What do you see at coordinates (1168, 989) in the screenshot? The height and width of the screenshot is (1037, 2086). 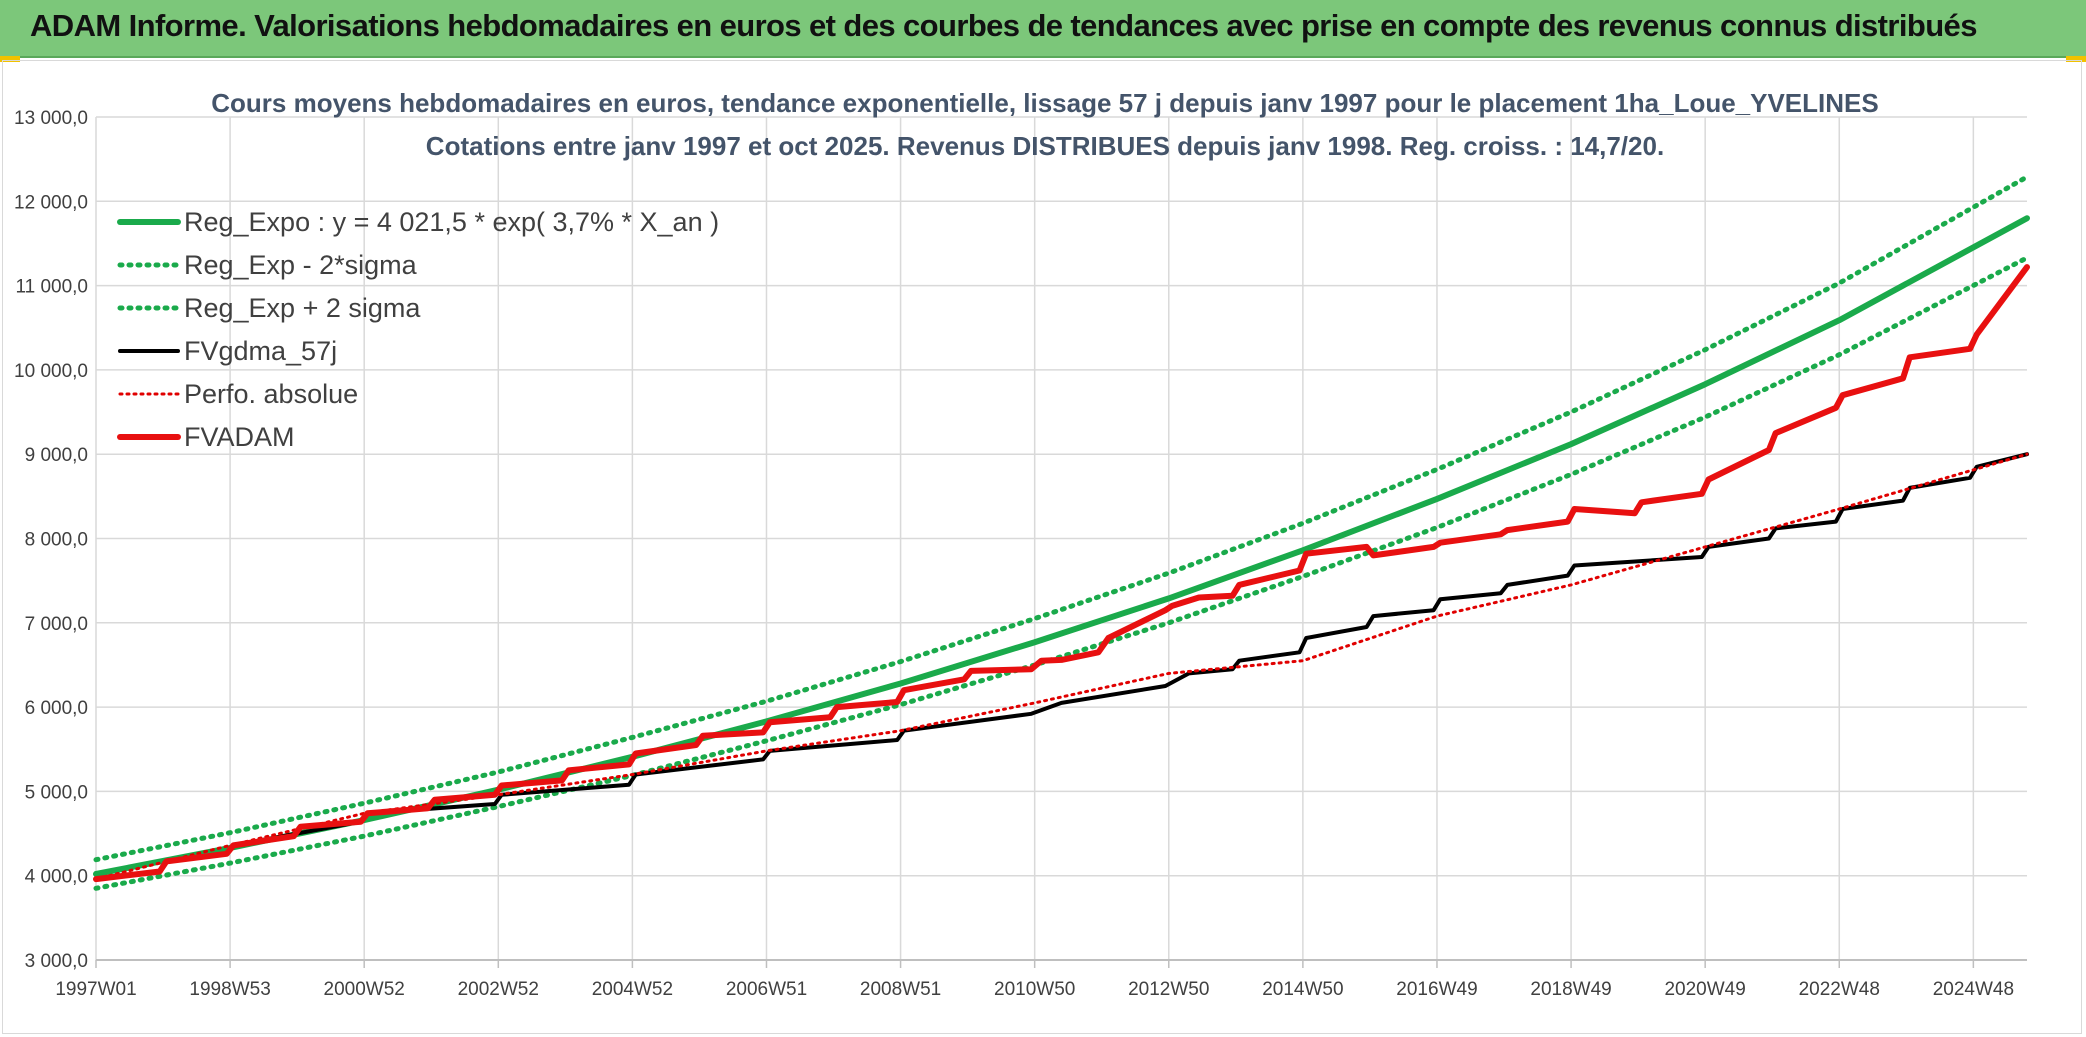 I see `x-tick-label: 2012W50` at bounding box center [1168, 989].